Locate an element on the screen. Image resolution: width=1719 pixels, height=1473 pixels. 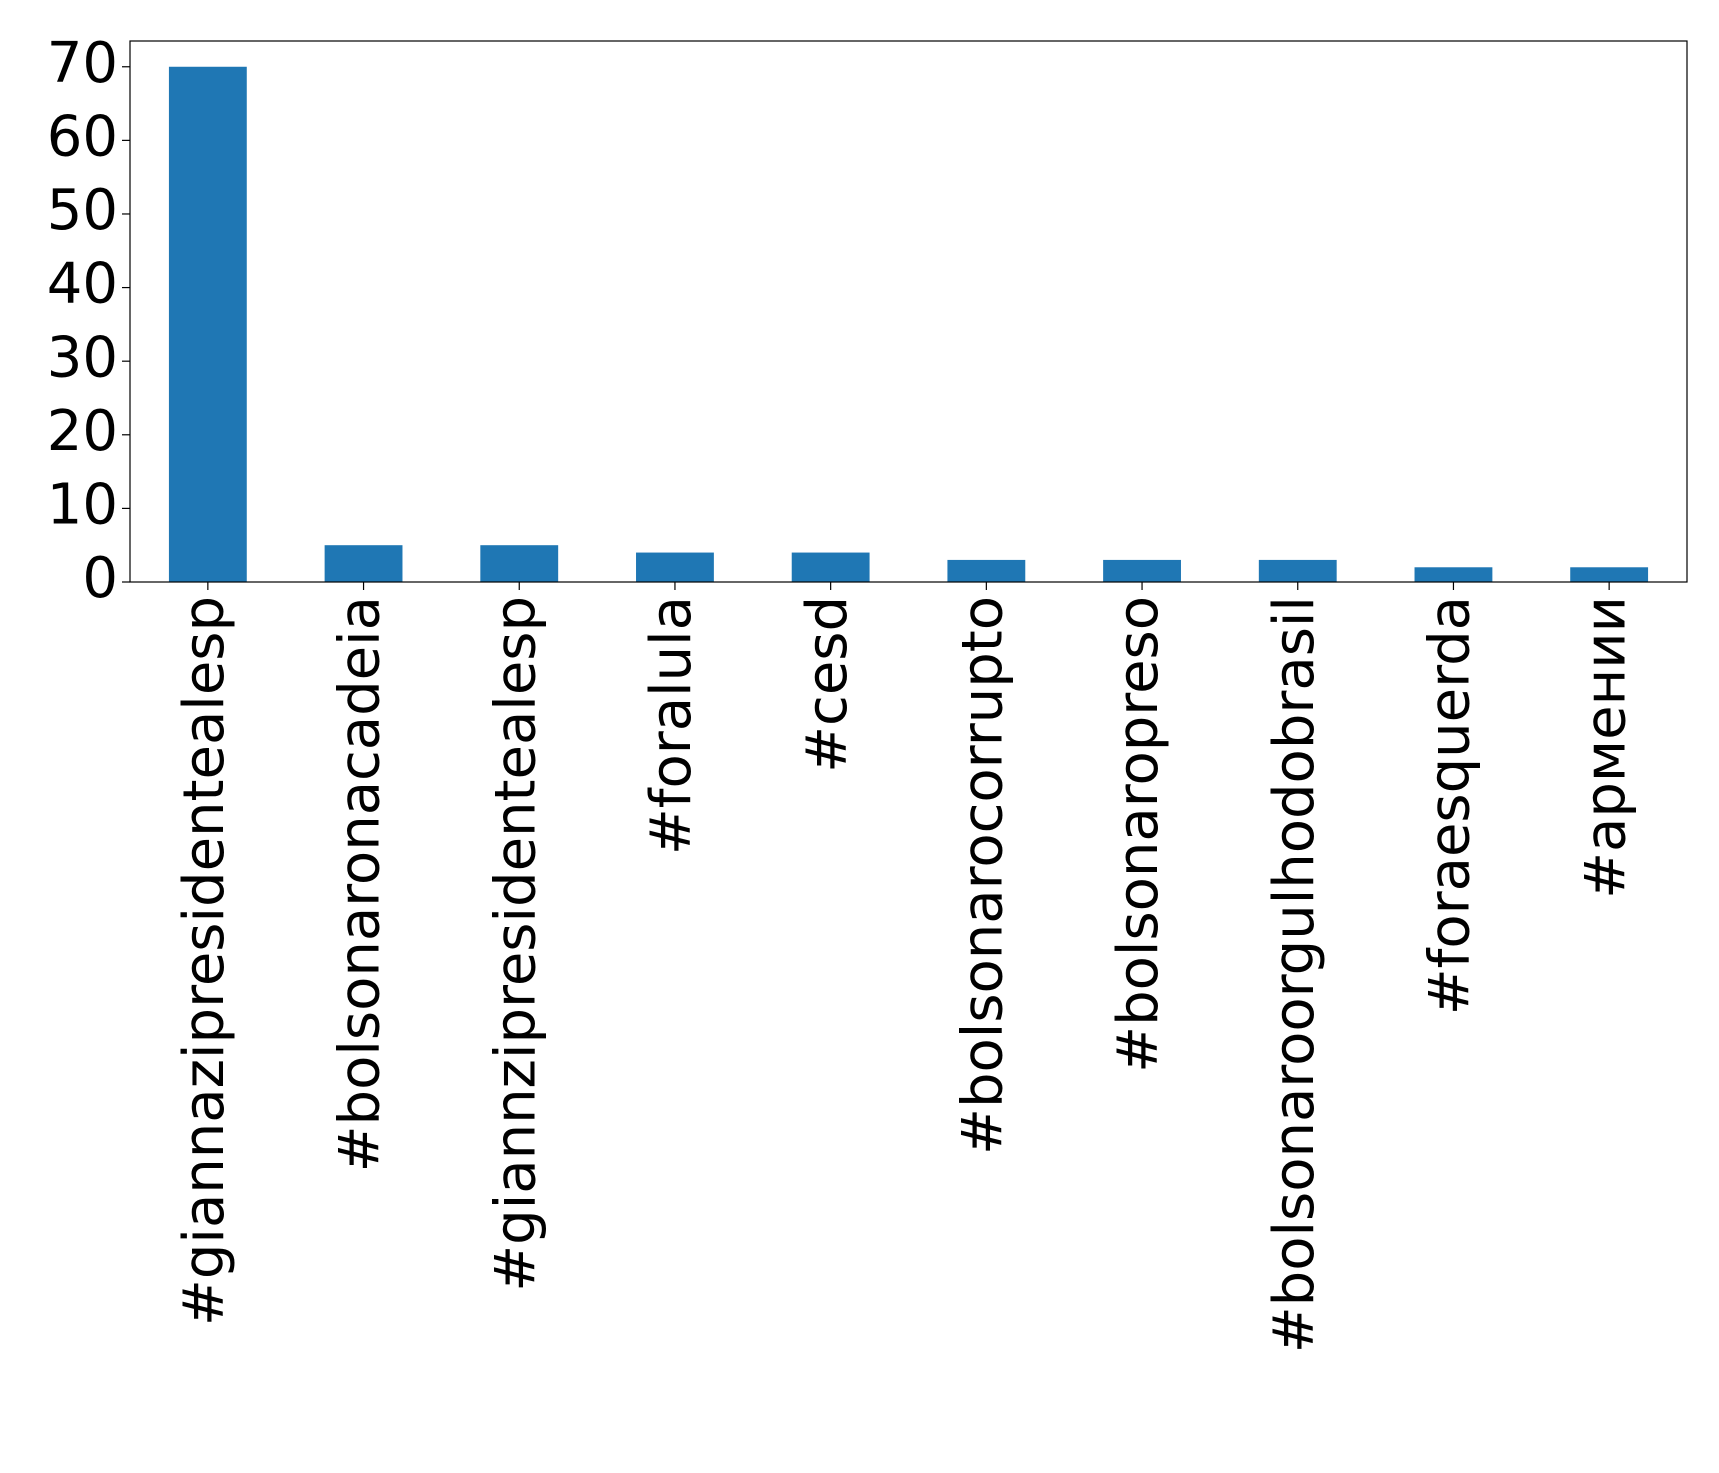
y-tick-label: 10 is located at coordinates (82, 505).